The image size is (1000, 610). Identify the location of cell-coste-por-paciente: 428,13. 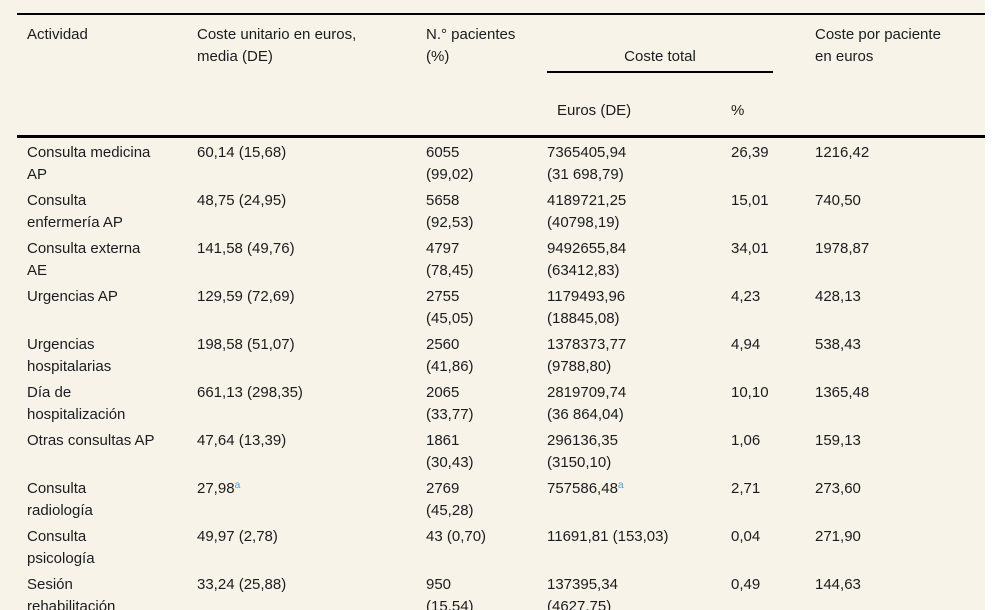
(838, 296).